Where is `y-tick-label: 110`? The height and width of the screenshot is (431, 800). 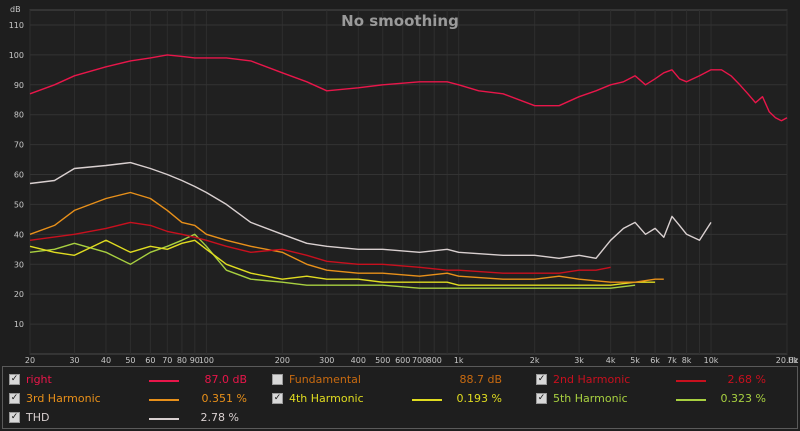 y-tick-label: 110 is located at coordinates (16, 25).